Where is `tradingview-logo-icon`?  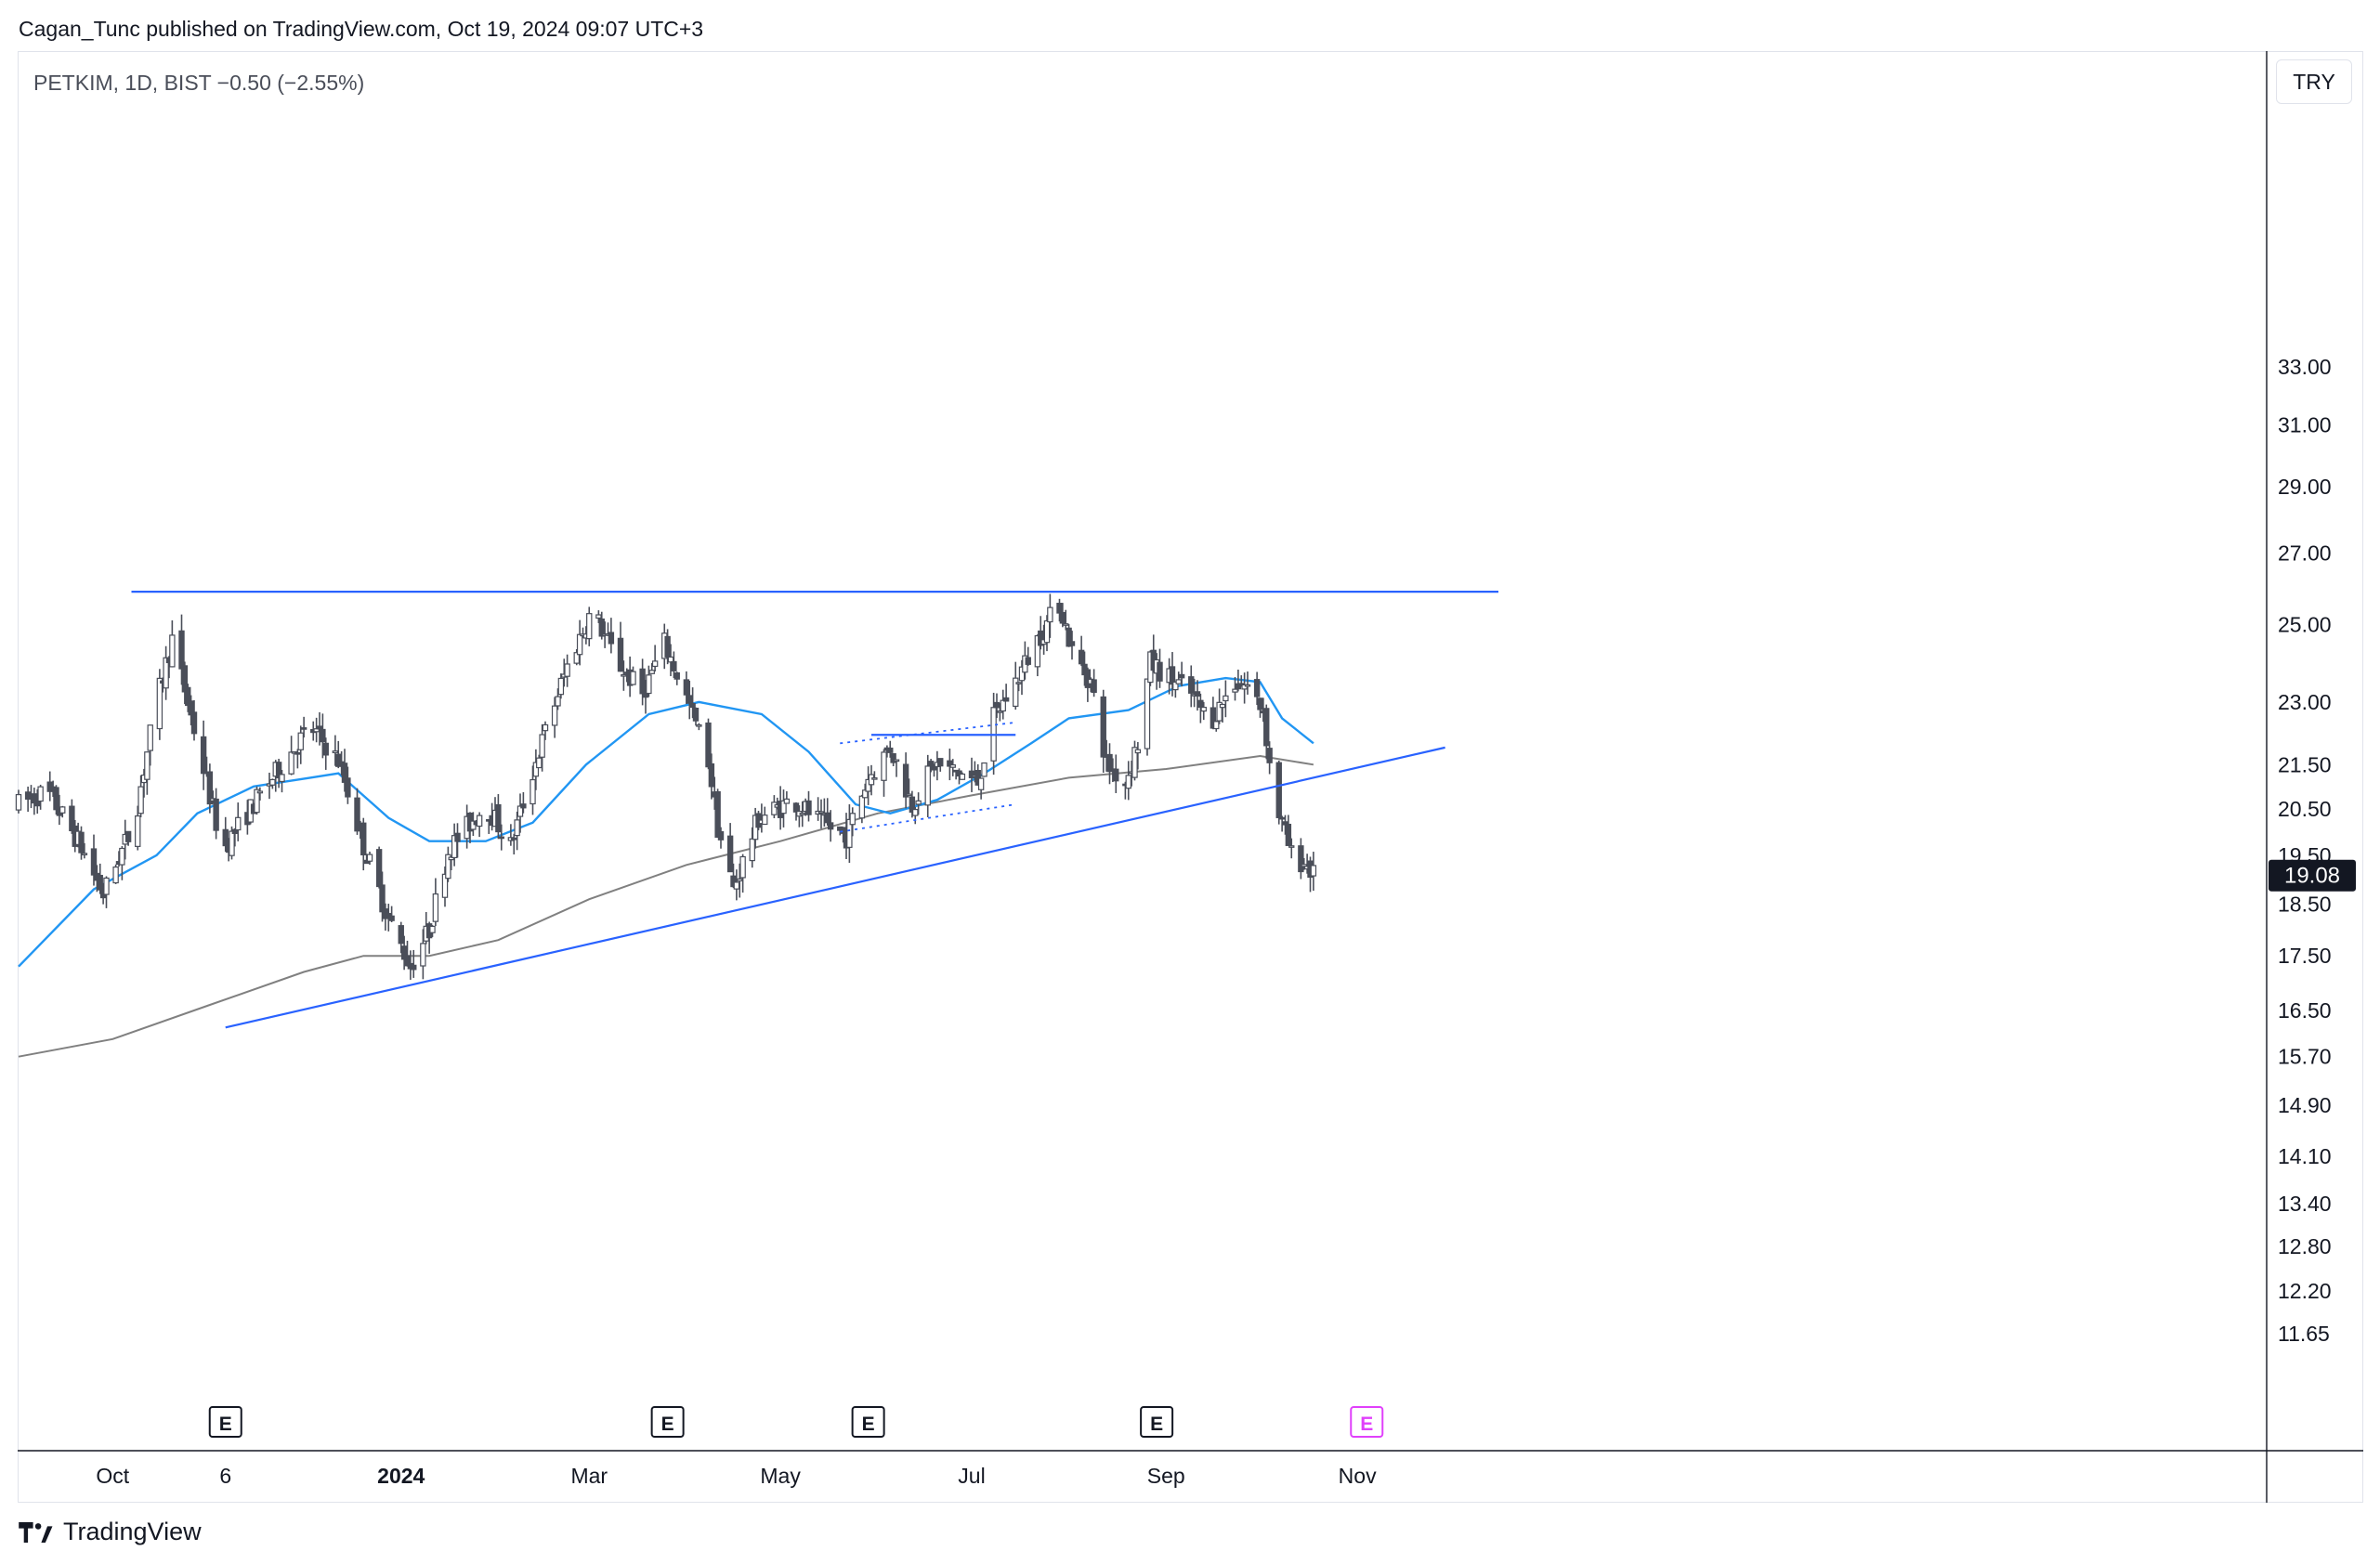 tradingview-logo-icon is located at coordinates (36, 1532).